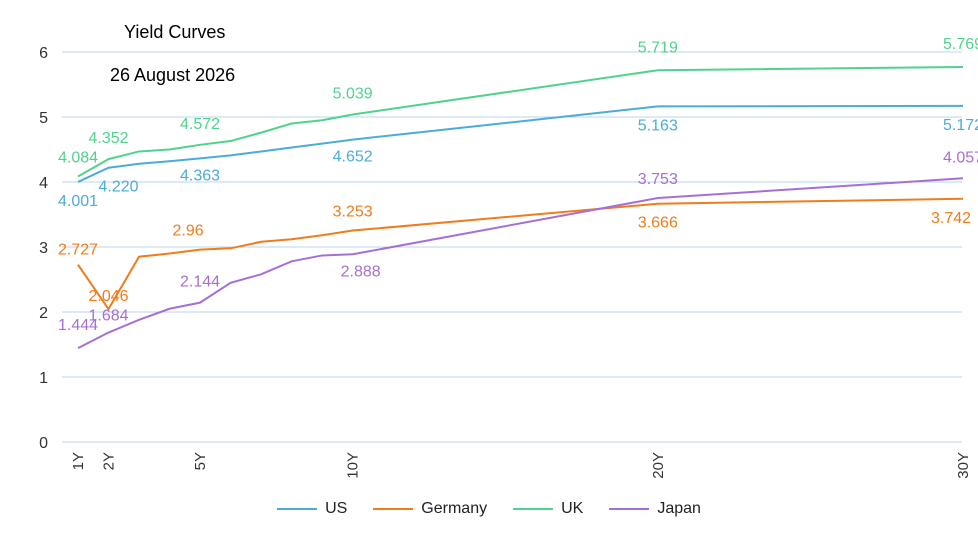 The height and width of the screenshot is (540, 978). What do you see at coordinates (108, 316) in the screenshot?
I see `data-label-japan: 1.684` at bounding box center [108, 316].